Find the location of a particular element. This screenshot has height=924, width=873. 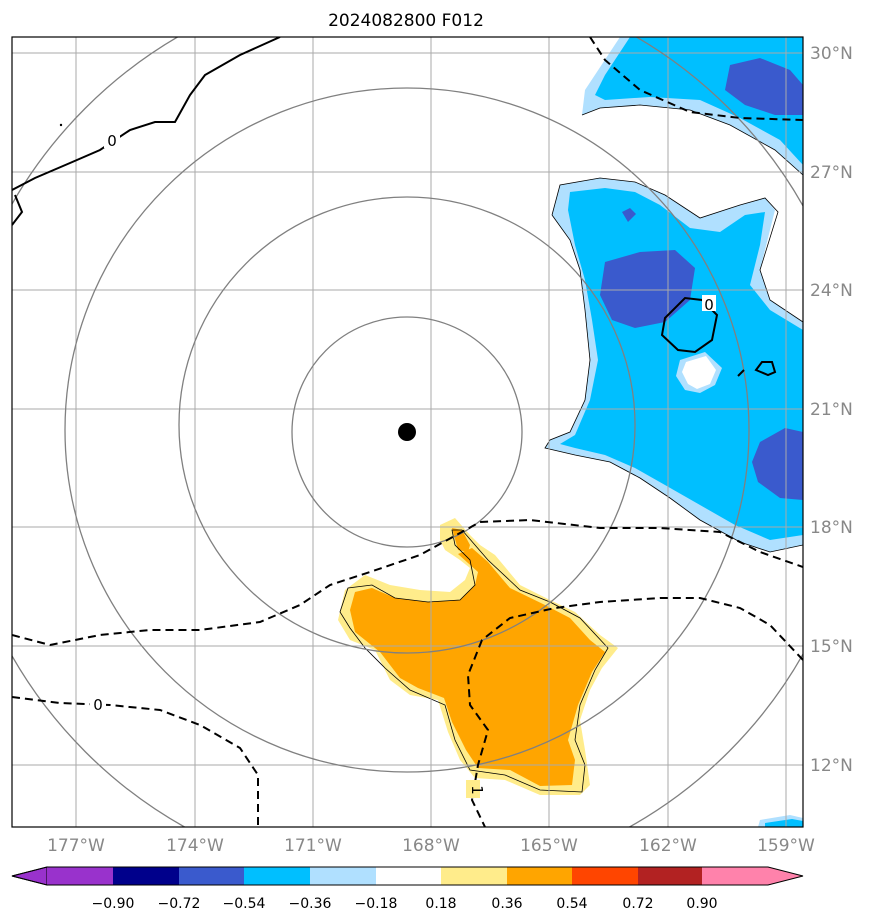

figure-title: 2024082800 F012 is located at coordinates (406, 21).